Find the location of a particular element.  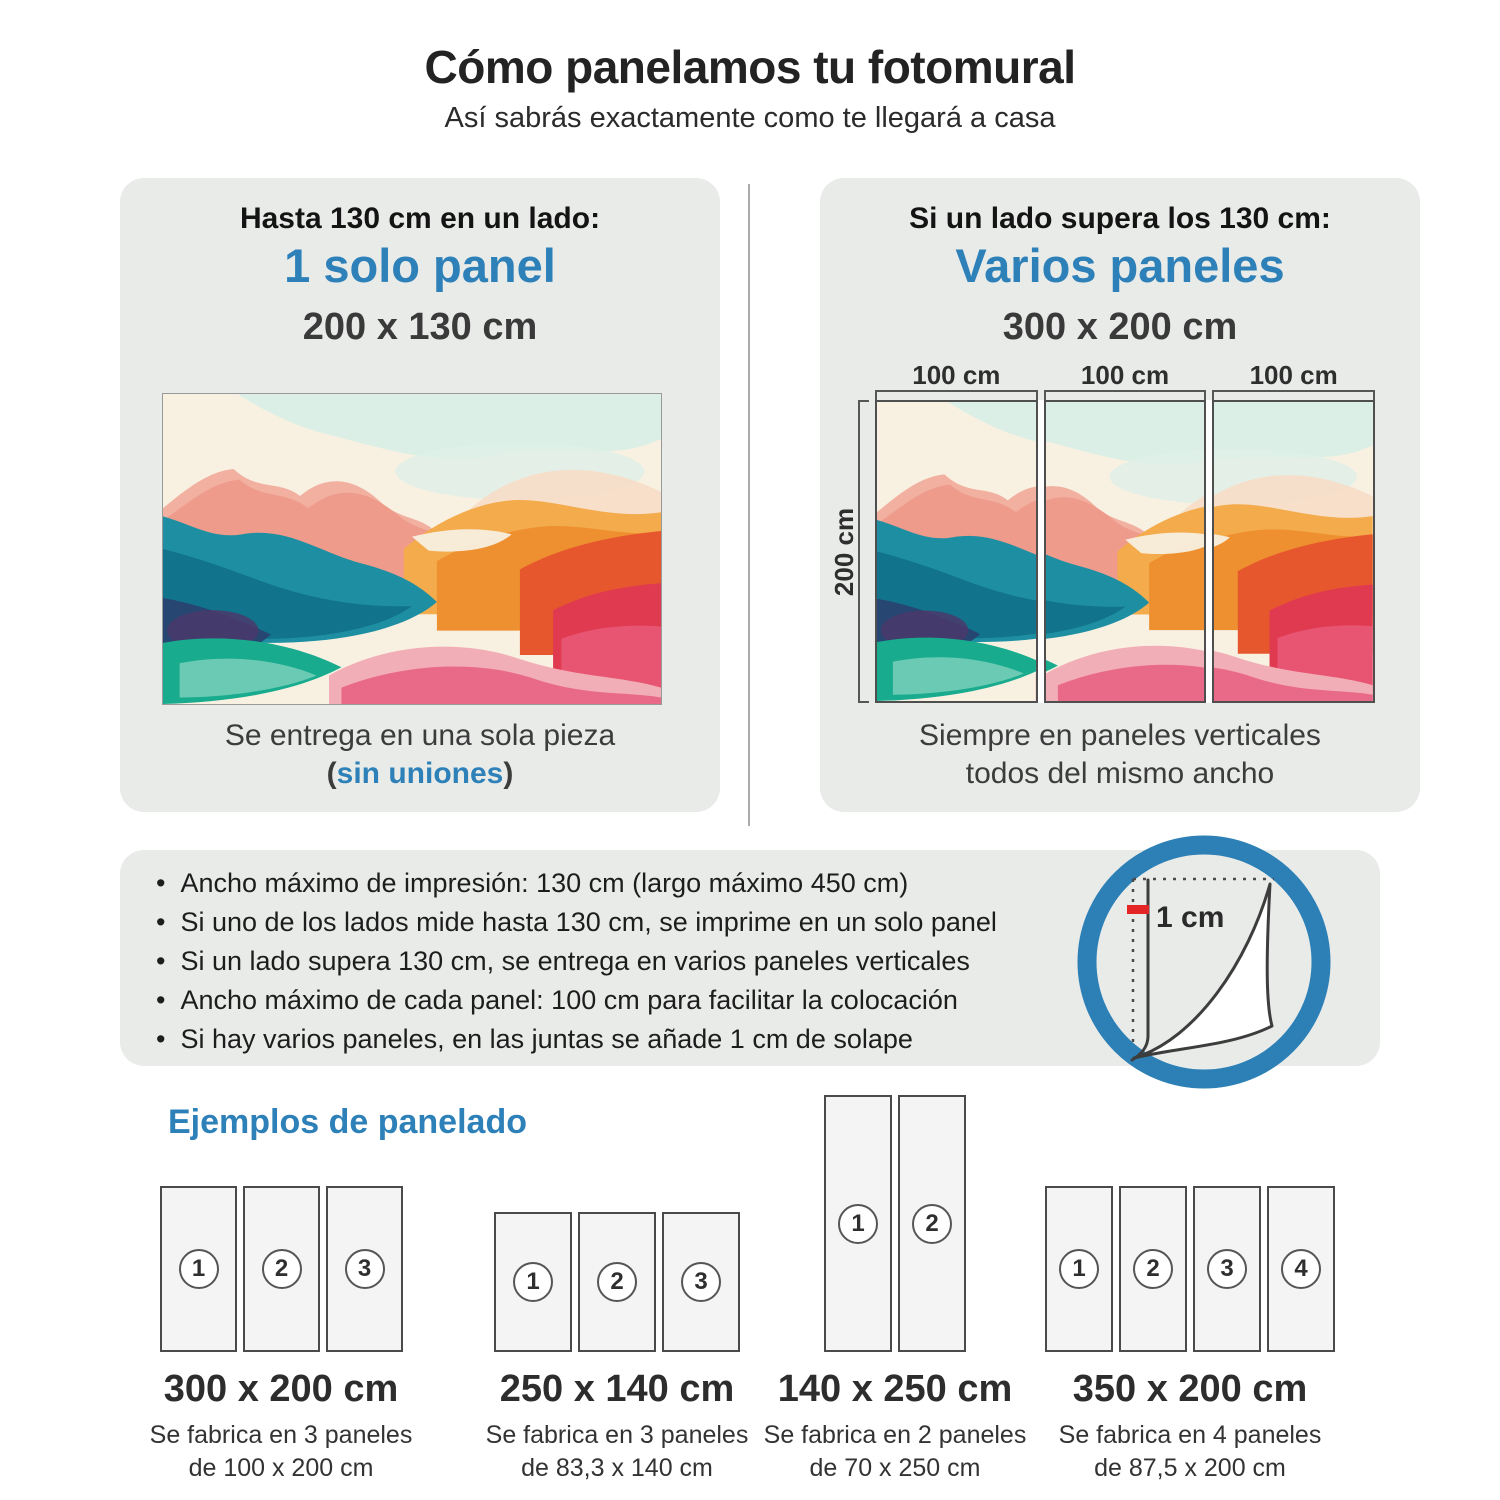

multi-panel-result: Varios paneles is located at coordinates (1120, 265).